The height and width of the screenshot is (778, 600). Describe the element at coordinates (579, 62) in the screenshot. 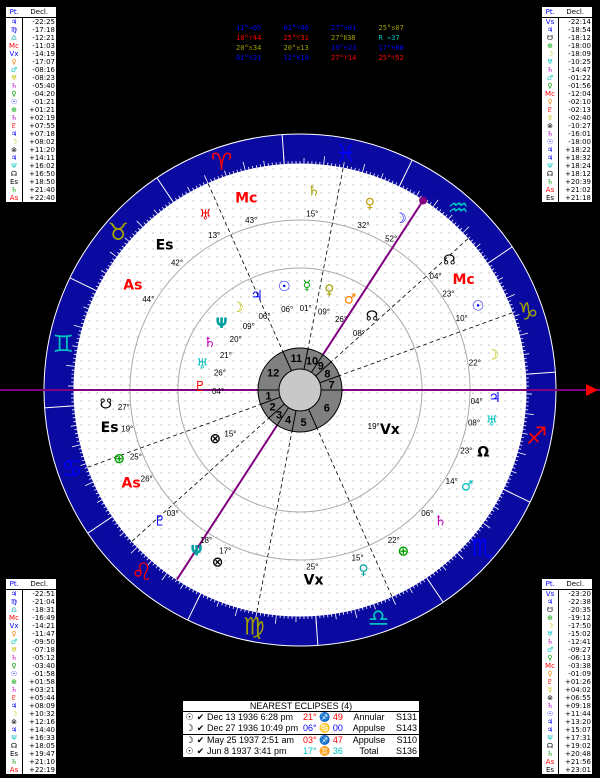

I see `declination-value: -10:25` at that location.